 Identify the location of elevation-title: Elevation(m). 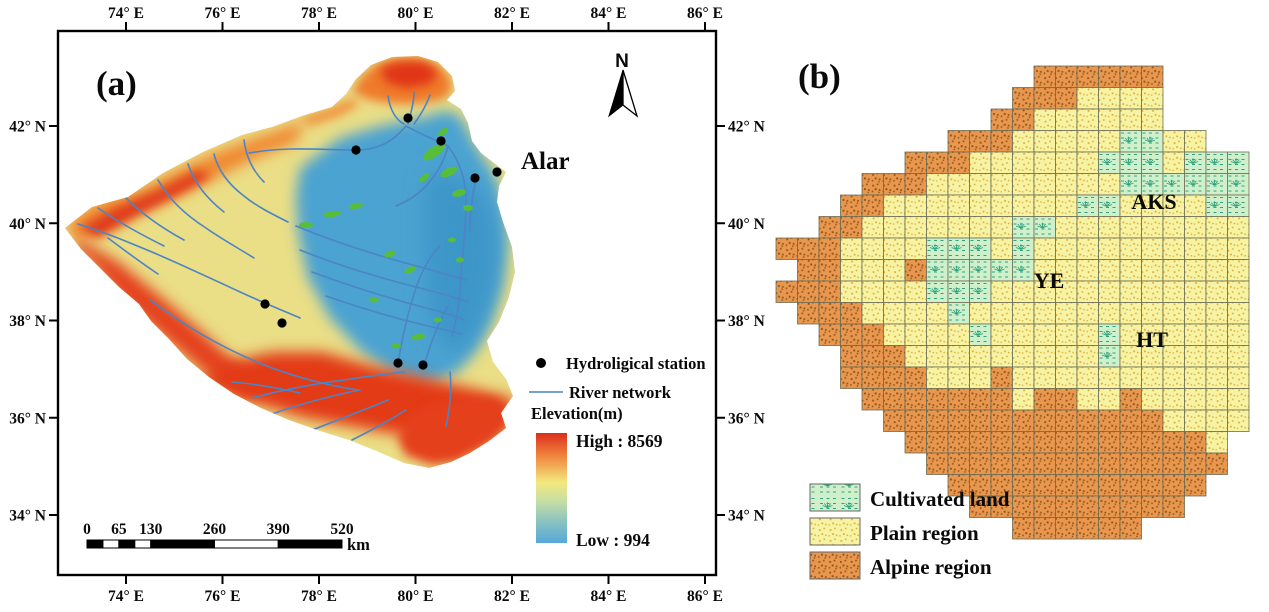
(577, 413).